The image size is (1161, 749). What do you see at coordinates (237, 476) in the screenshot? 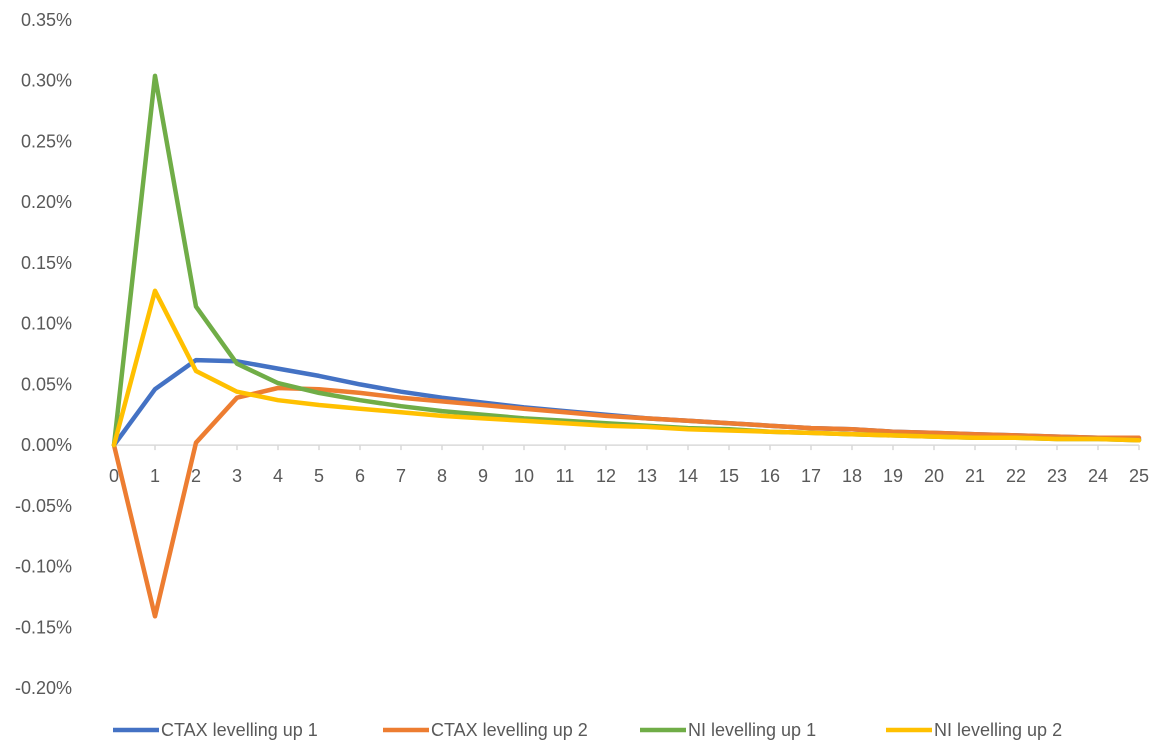
I see `x-tick-label: 3` at bounding box center [237, 476].